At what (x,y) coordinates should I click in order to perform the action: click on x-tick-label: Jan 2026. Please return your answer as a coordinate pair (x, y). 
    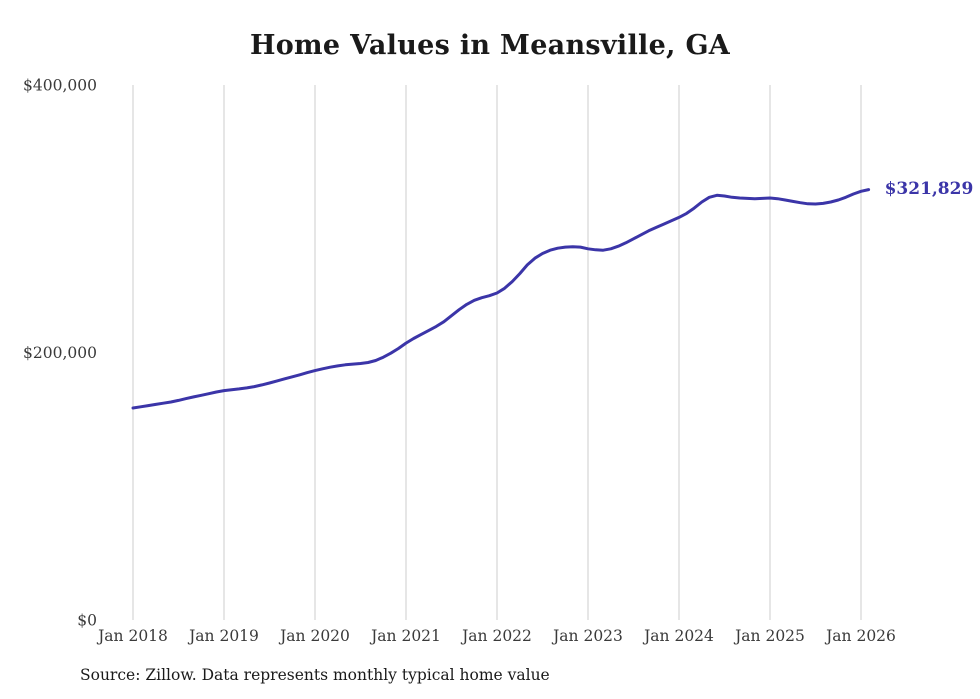
    Looking at the image, I should click on (860, 636).